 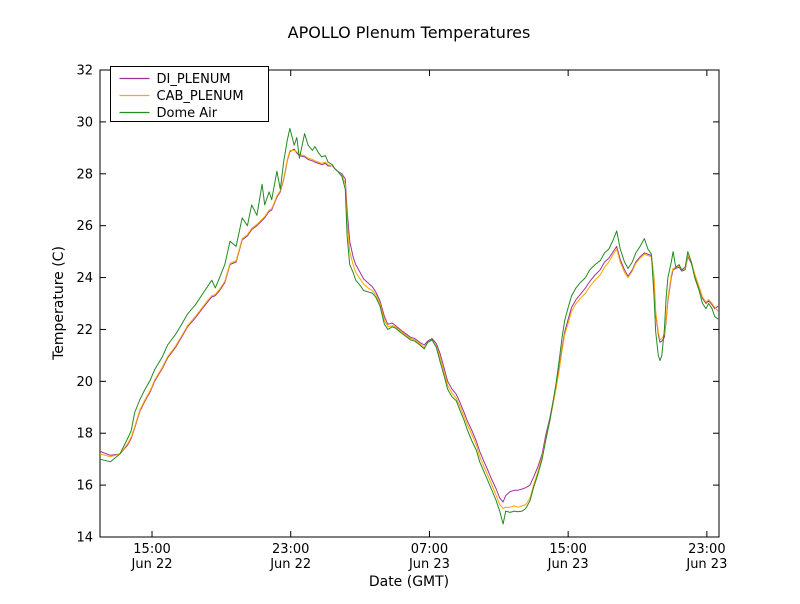 I want to click on y-tick-label: 16, so click(x=84, y=486).